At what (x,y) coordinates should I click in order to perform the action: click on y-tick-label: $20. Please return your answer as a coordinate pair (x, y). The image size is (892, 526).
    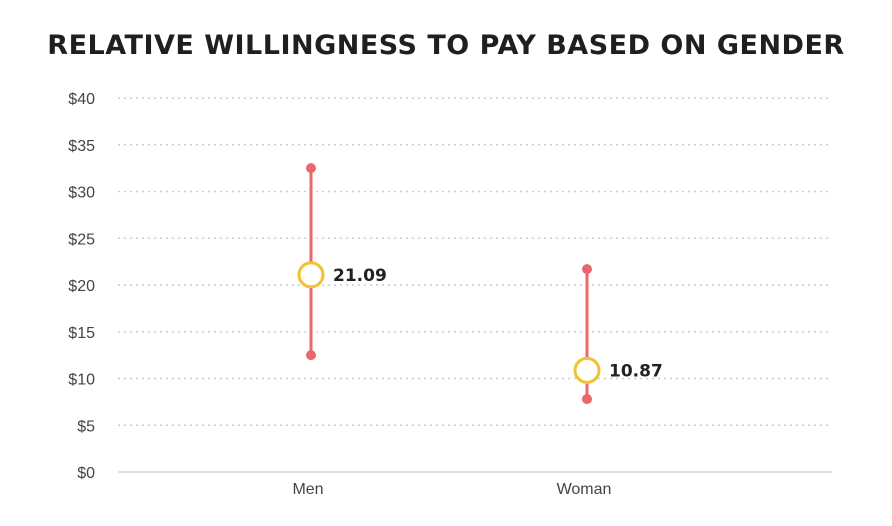
    Looking at the image, I should click on (81, 286).